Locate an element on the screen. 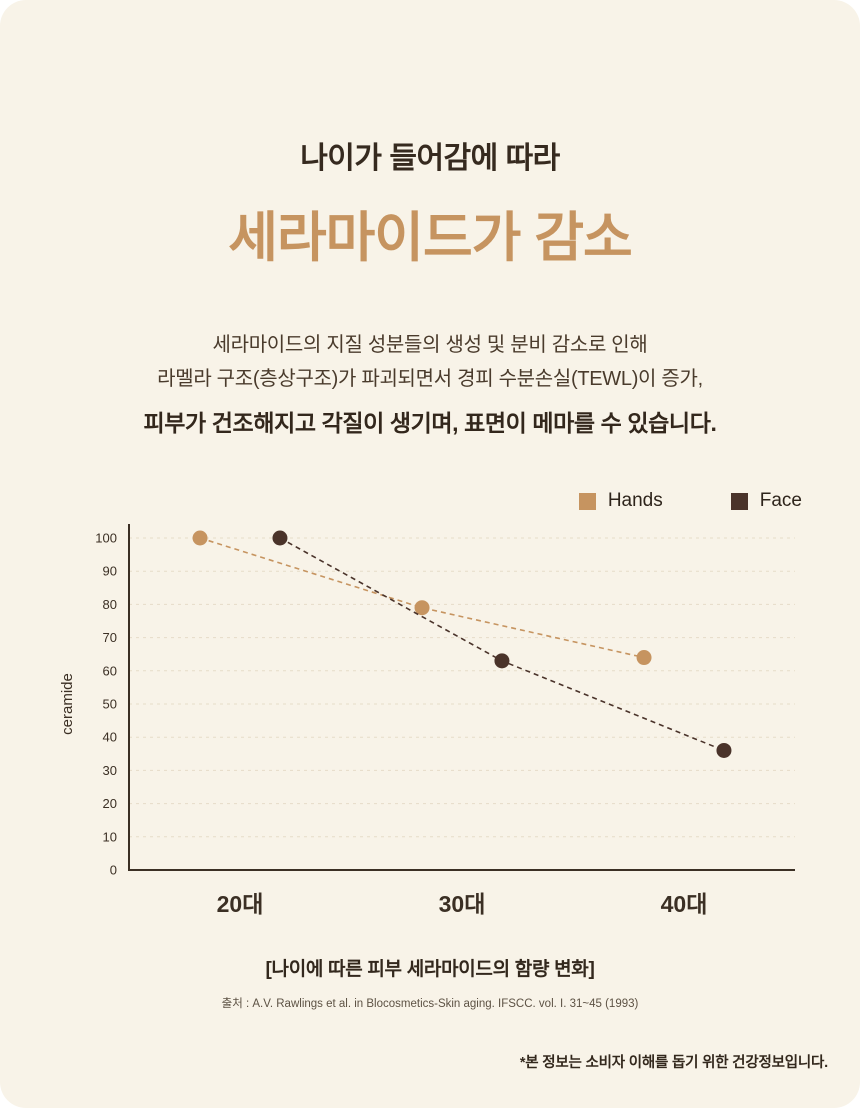  description-emphasis: 피부가 건조해지고 각질이 생기며, 표면이 메마를 수 있습니다. is located at coordinates (430, 423).